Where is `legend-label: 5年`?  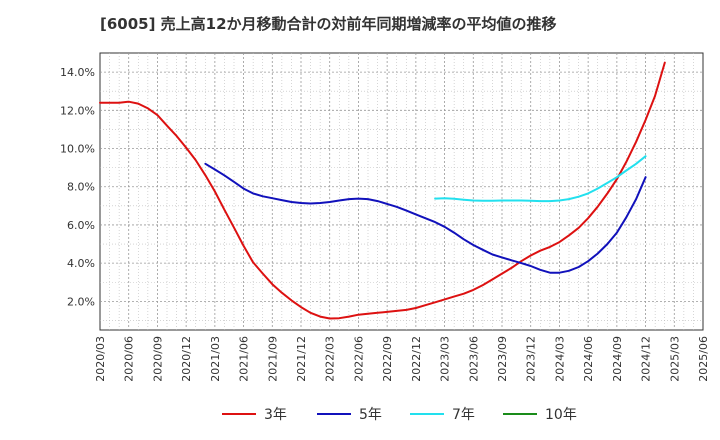 legend-label: 5年 is located at coordinates (370, 415).